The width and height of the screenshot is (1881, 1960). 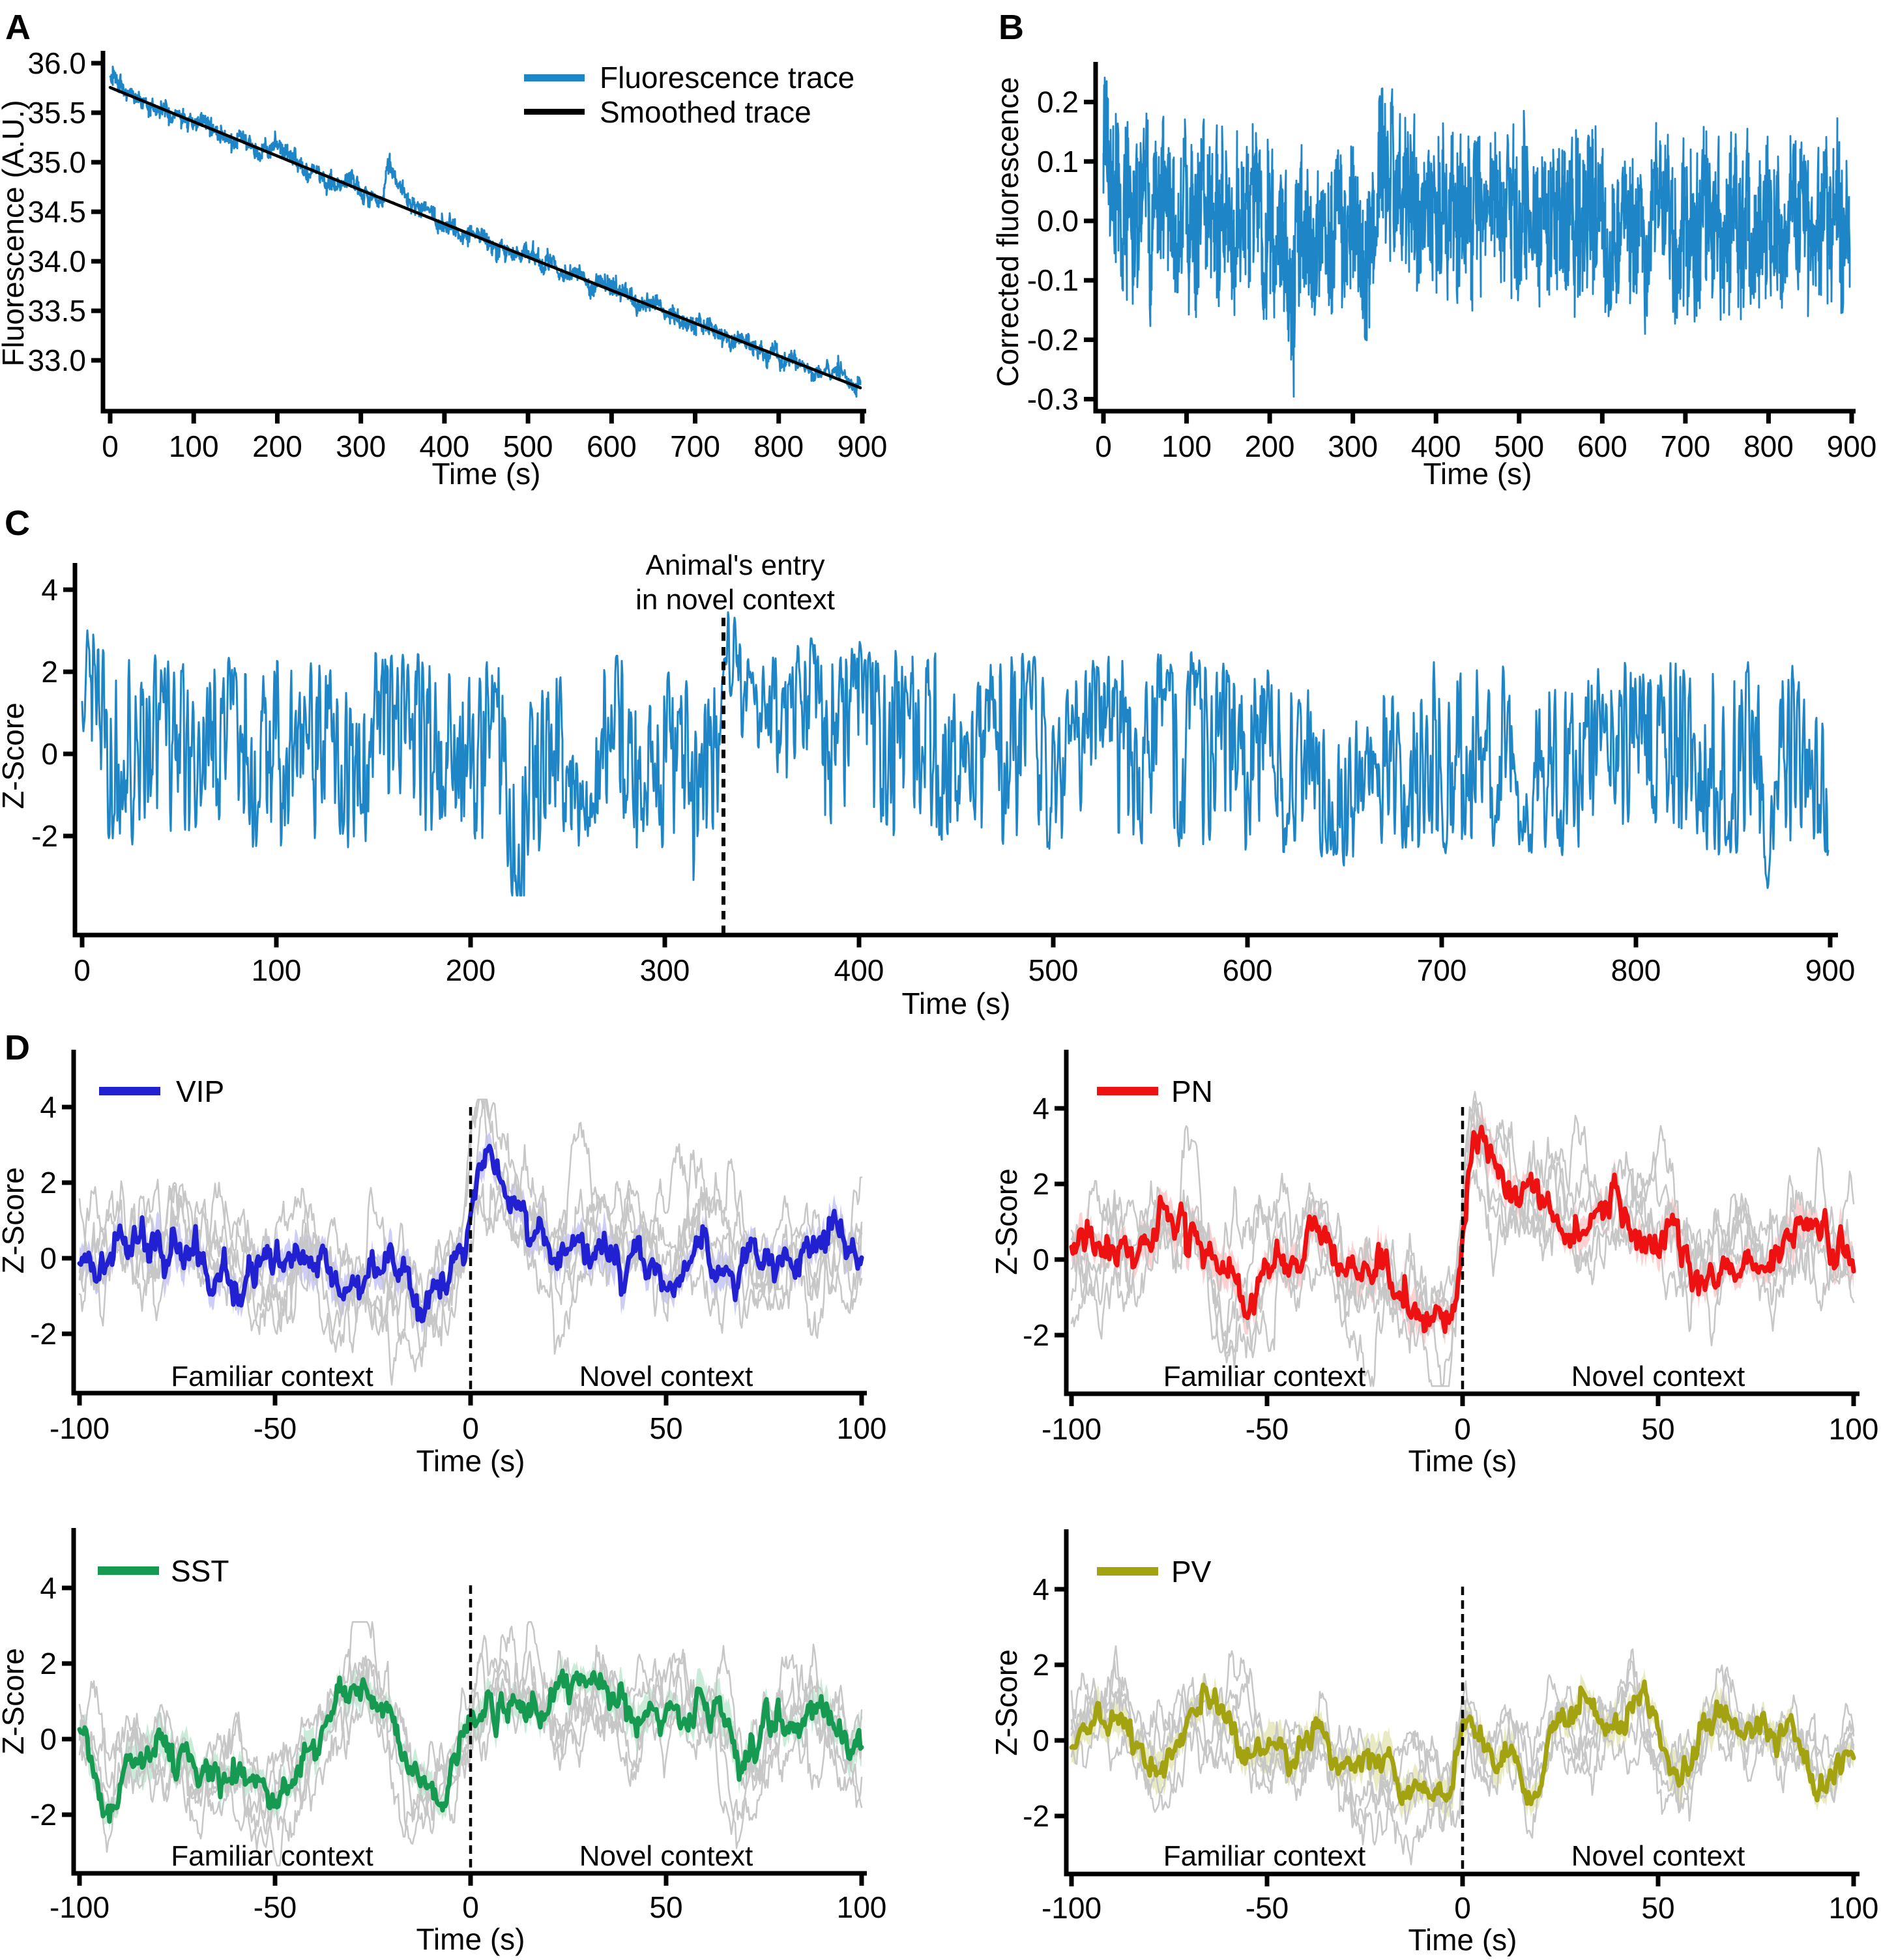 I want to click on svg-text: Corrected fluorescence, so click(x=1008, y=232).